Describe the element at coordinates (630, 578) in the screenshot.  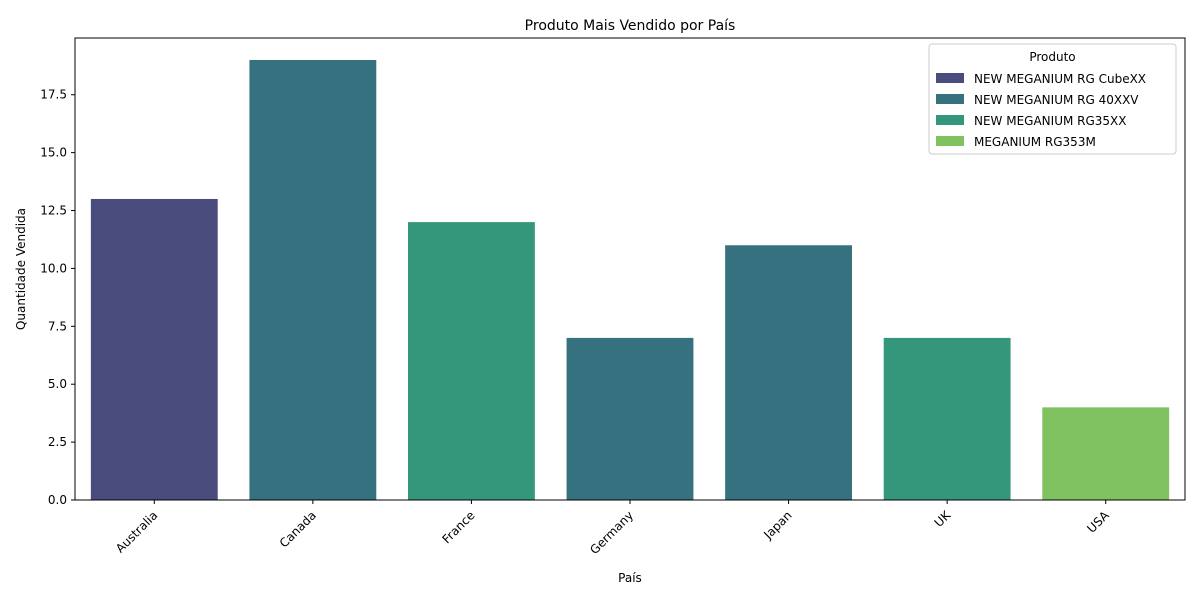
I see `x-axis-title: País` at that location.